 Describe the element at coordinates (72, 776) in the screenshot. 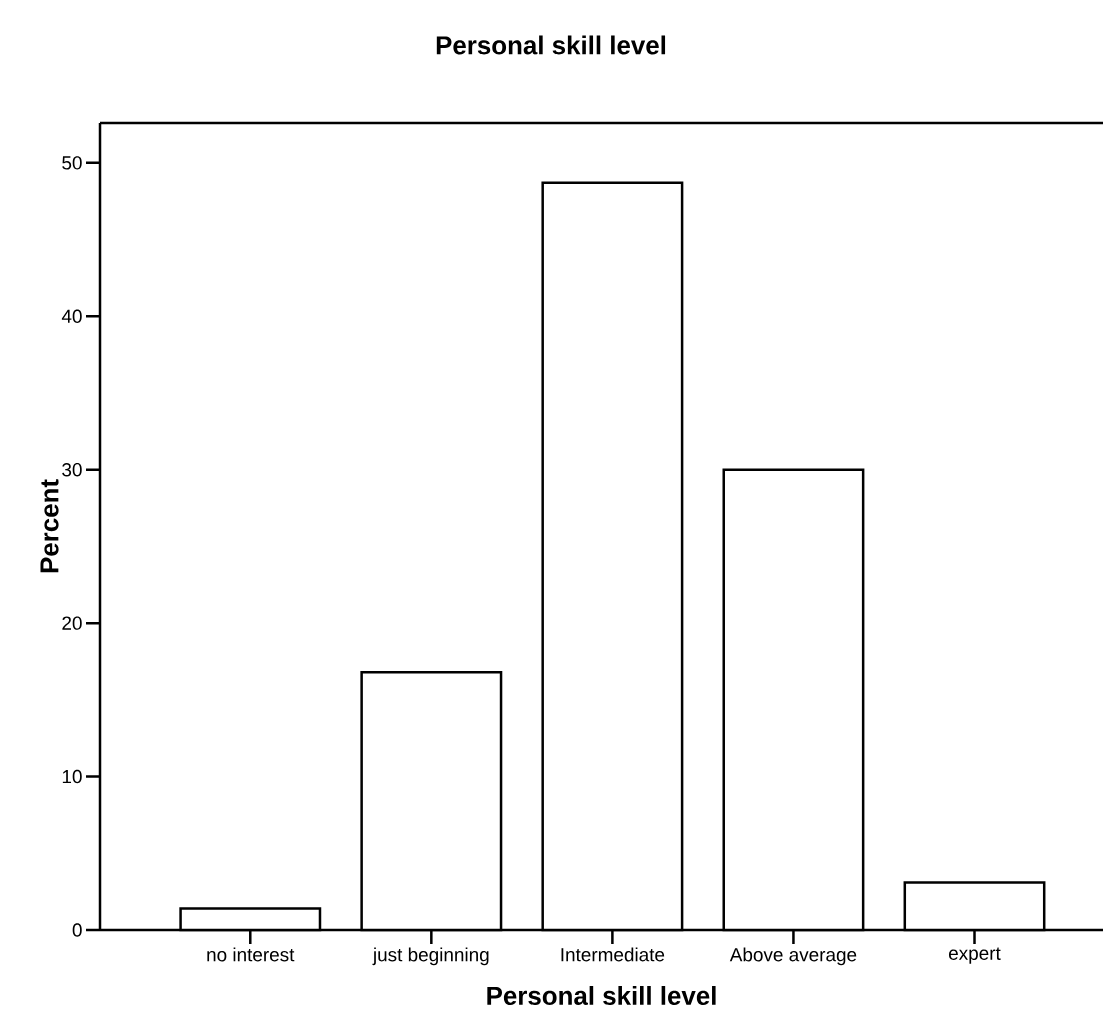

I see `y-tick-label: 10` at that location.